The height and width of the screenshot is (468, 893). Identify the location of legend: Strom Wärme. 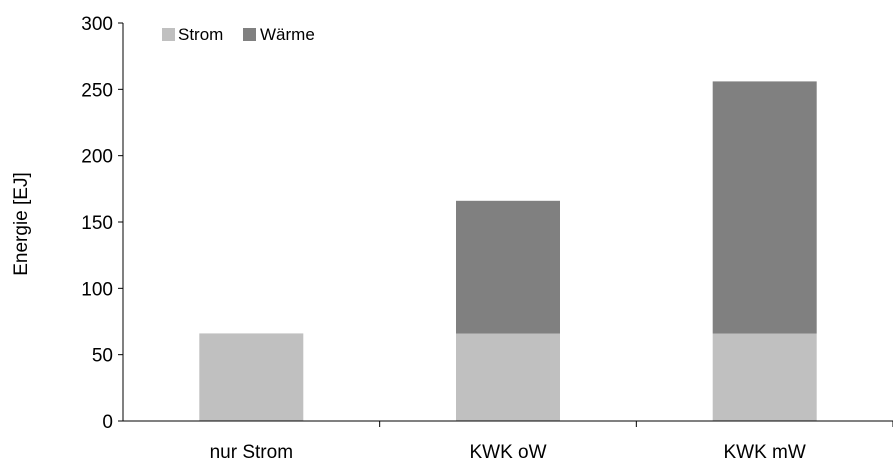
(238, 34).